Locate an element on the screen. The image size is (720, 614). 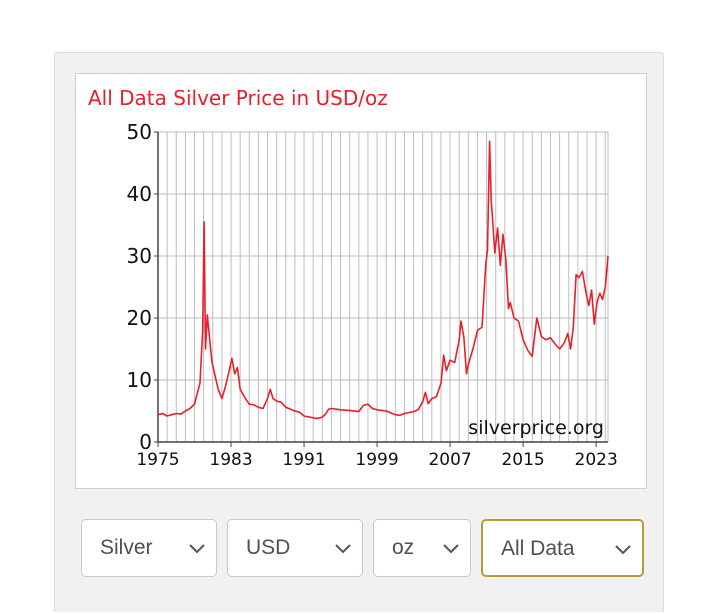
x-tick-label: 1991 is located at coordinates (303, 460).